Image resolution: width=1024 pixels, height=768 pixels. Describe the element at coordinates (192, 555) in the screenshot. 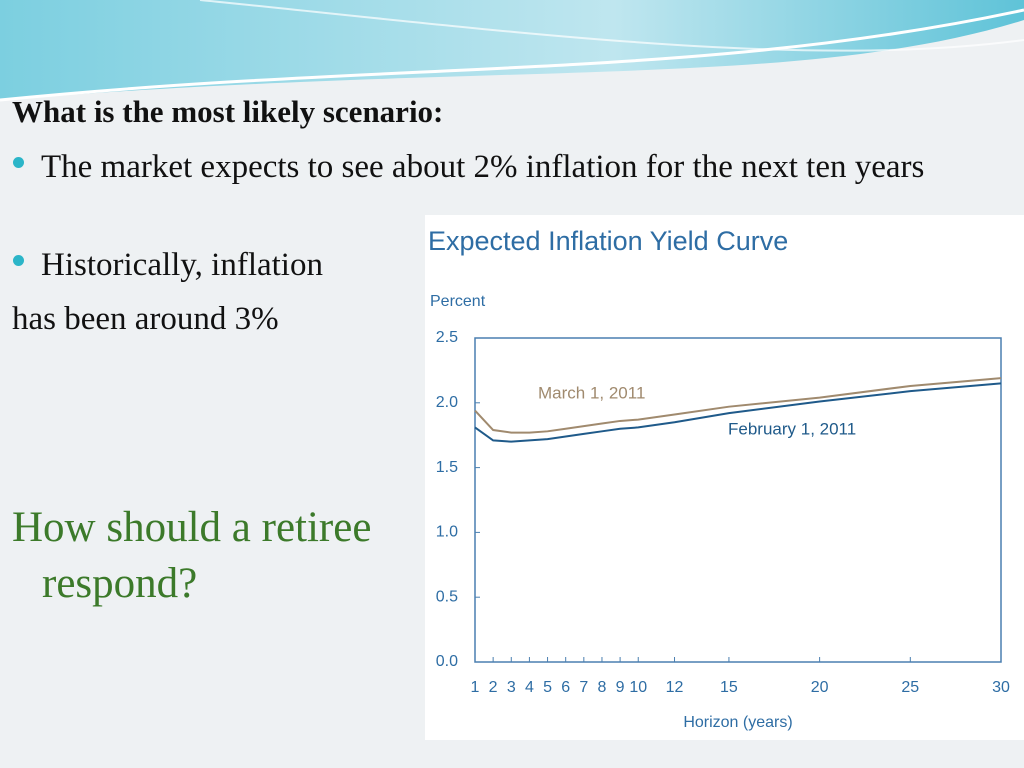

I see `question: How should a retiree respond?` at that location.